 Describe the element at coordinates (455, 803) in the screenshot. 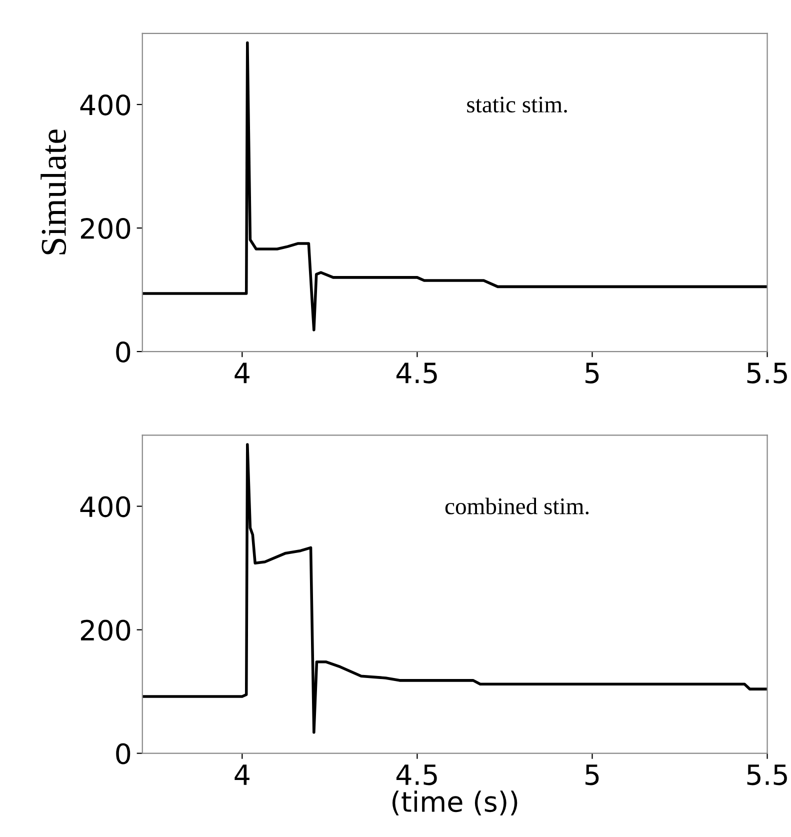

I see `x-axis-title: (time (s))` at that location.